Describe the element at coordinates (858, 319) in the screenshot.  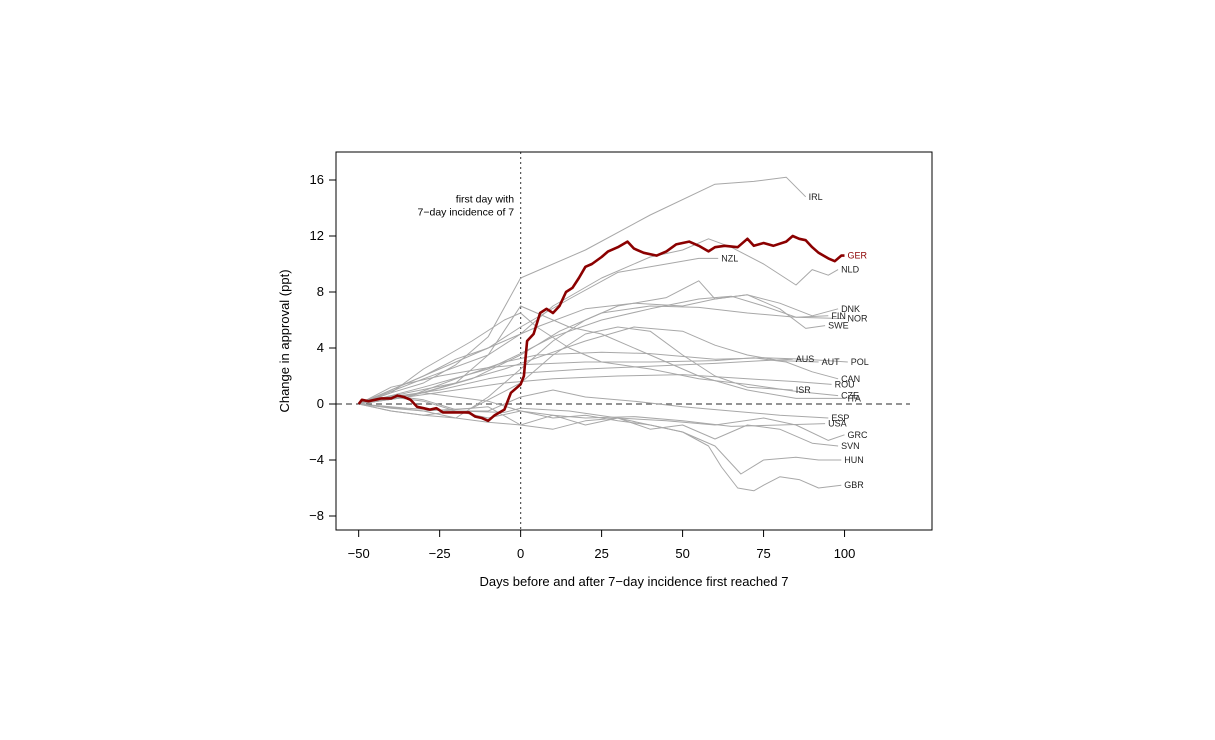
I see `series-label-nor: NOR` at that location.